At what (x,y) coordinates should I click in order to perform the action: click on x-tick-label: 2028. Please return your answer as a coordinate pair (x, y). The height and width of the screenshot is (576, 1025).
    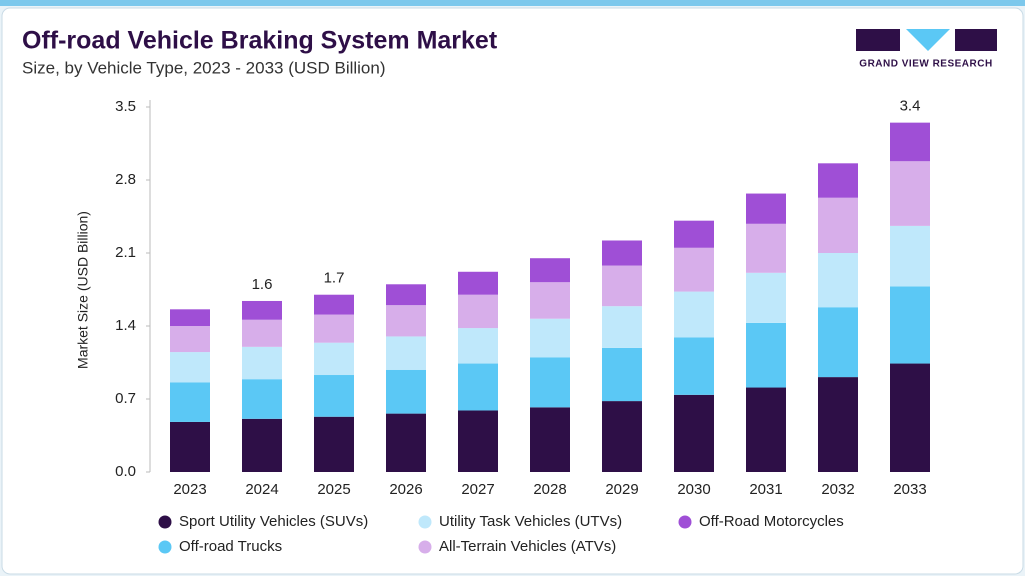
    Looking at the image, I should click on (549, 489).